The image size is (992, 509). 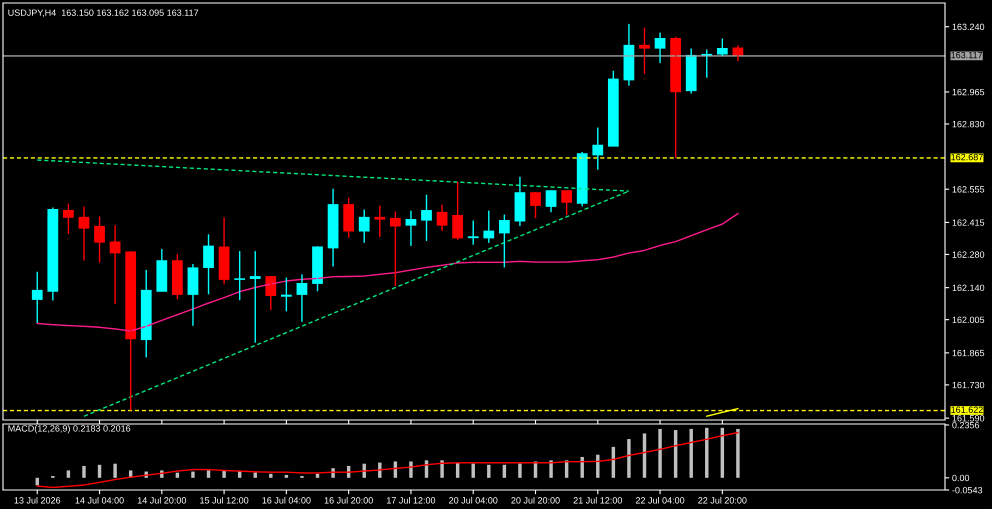 I want to click on y-tick-label: 162.005, so click(x=968, y=320).